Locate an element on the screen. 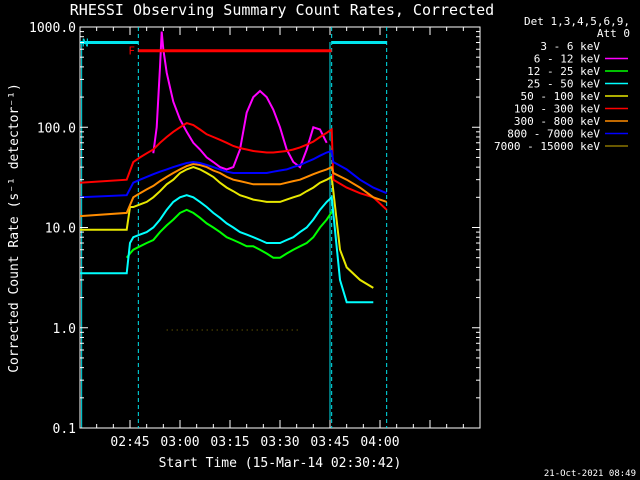  x-tick-label: 03:30 is located at coordinates (279, 442).